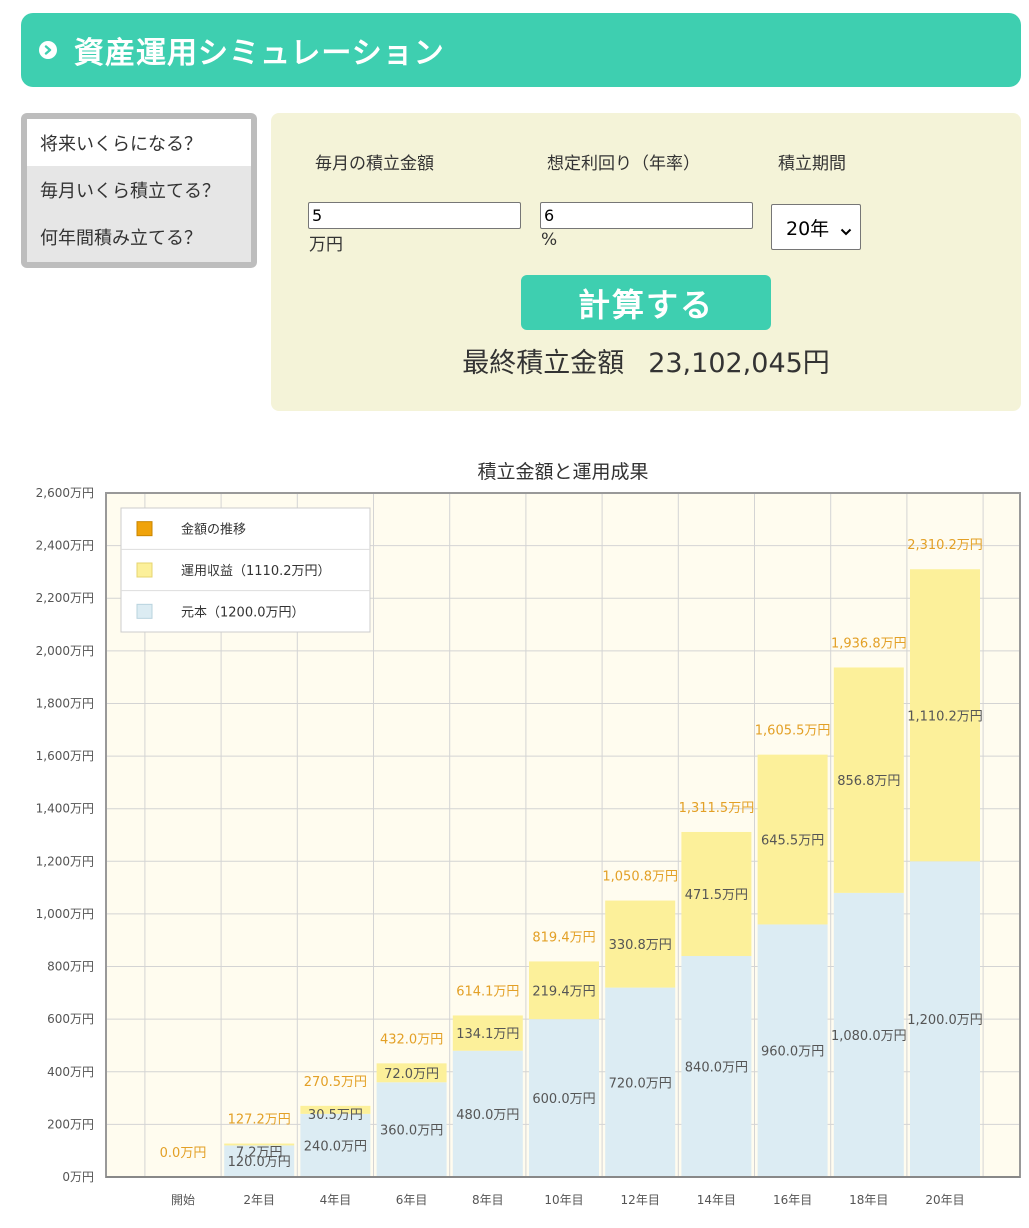 The image size is (1029, 1228). I want to click on principal-data-label: 360.0万円, so click(411, 1131).